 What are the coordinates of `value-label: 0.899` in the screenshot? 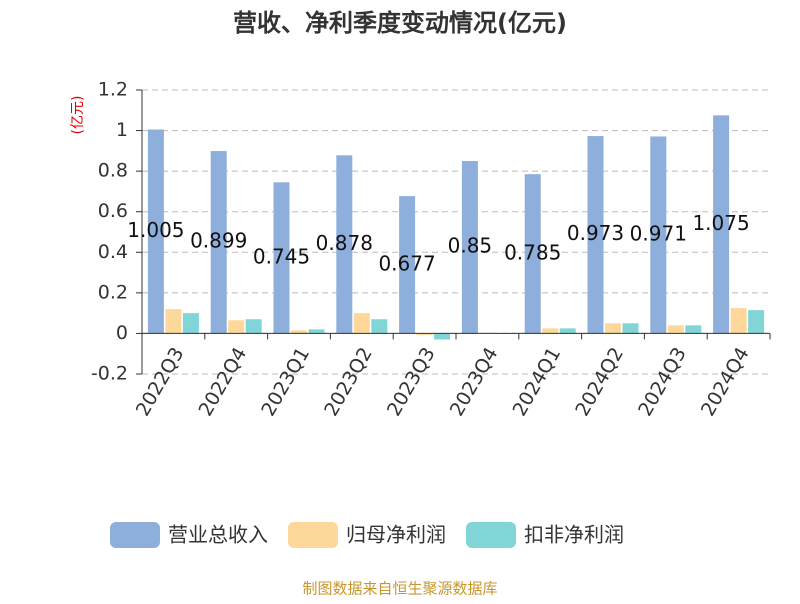 It's located at (218, 241).